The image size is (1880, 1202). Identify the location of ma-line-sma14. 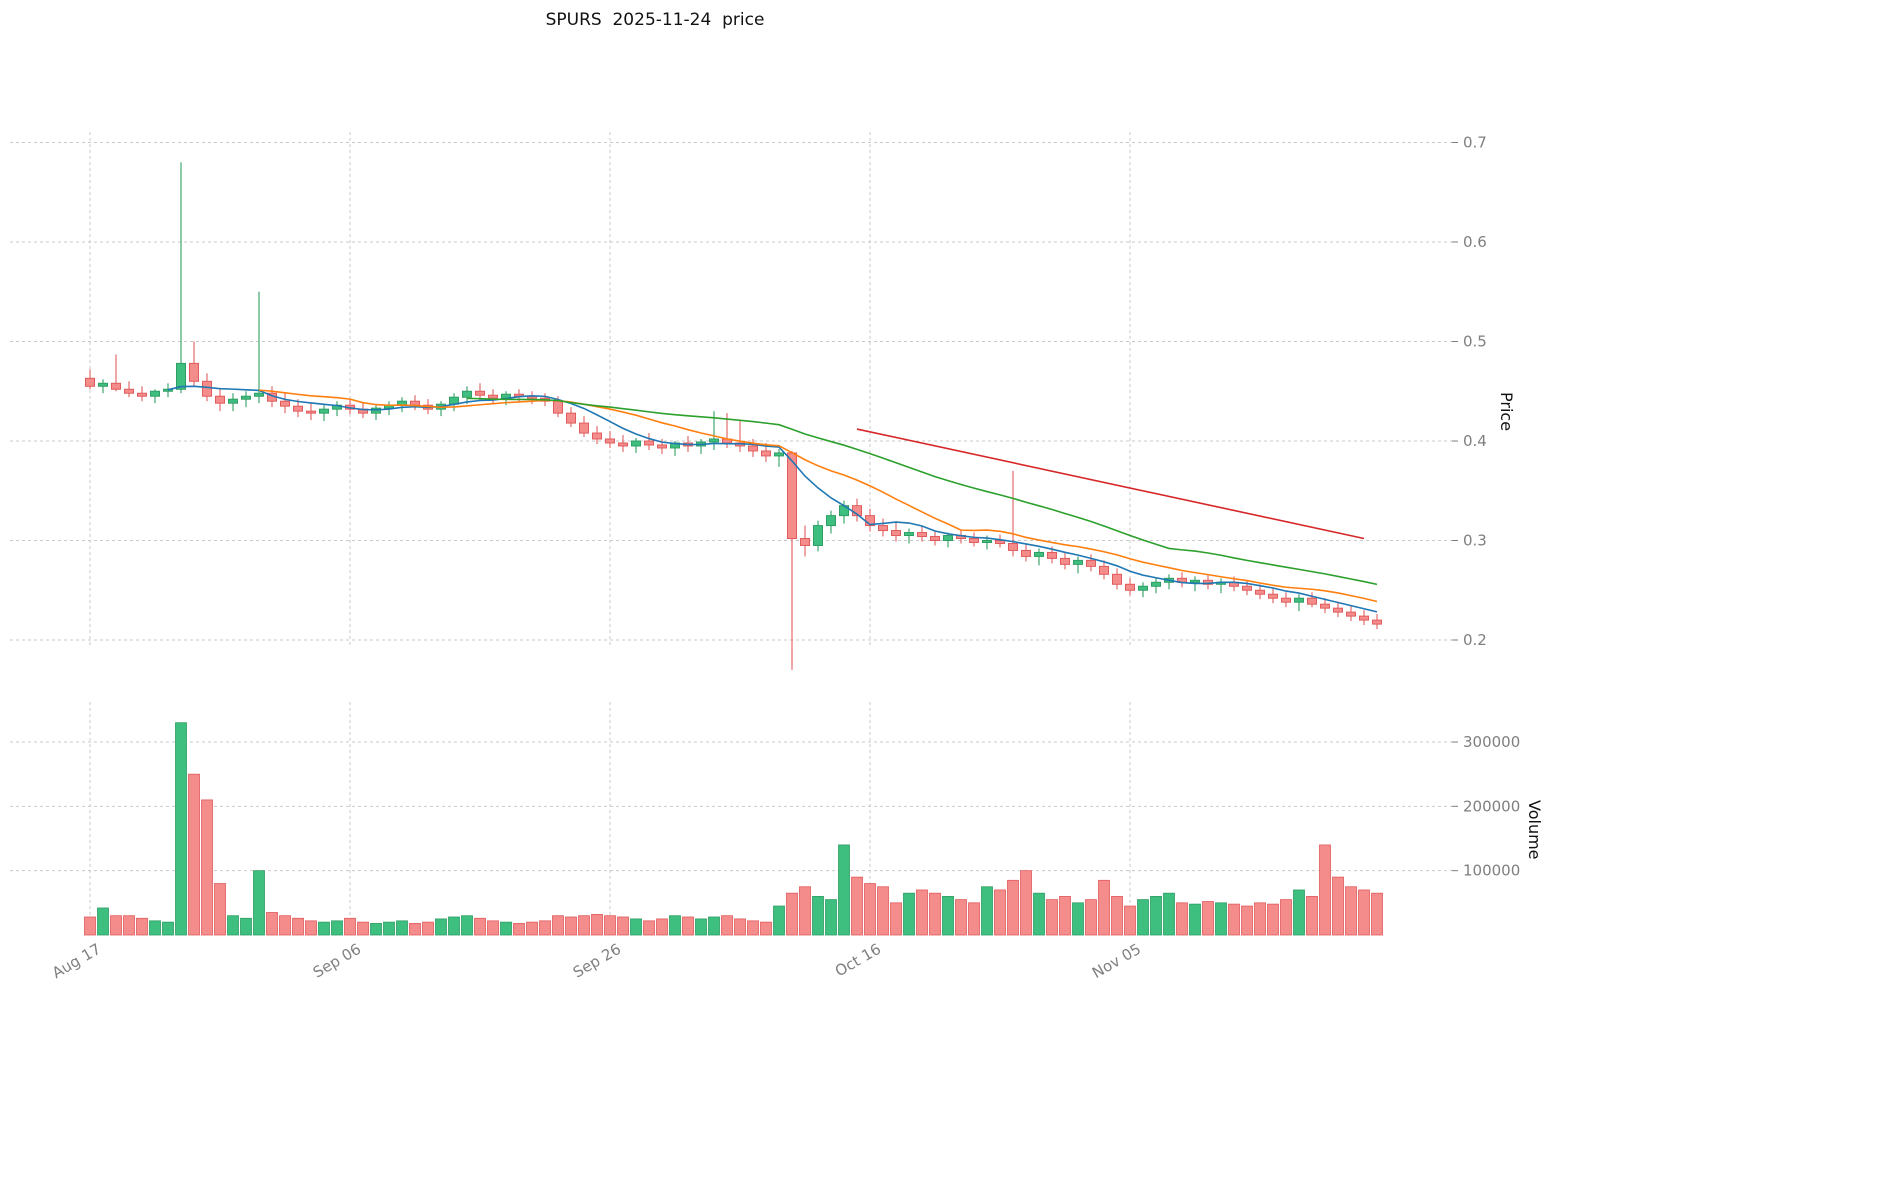
(818, 496).